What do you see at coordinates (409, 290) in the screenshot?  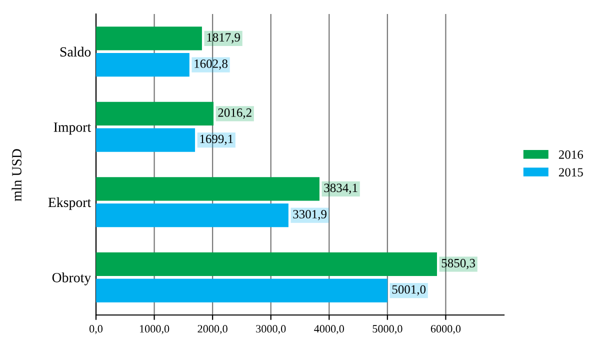 I see `data-label: 5001,0` at bounding box center [409, 290].